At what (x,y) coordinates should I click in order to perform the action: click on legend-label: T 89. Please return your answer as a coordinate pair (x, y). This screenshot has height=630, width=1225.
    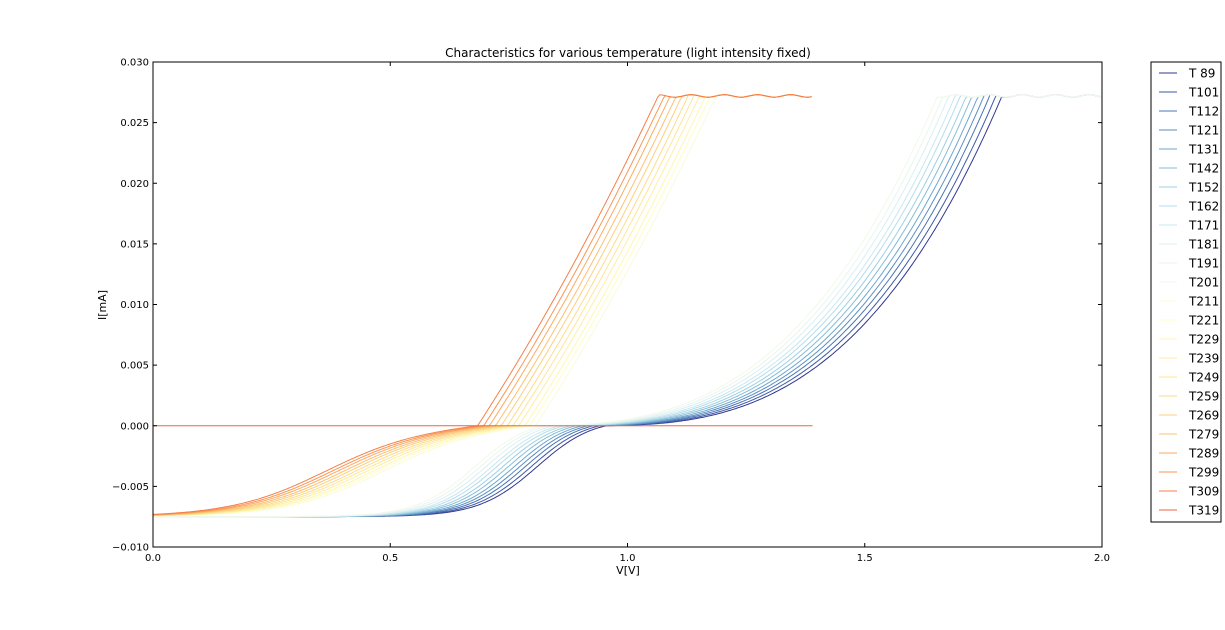
    Looking at the image, I should click on (1201, 74).